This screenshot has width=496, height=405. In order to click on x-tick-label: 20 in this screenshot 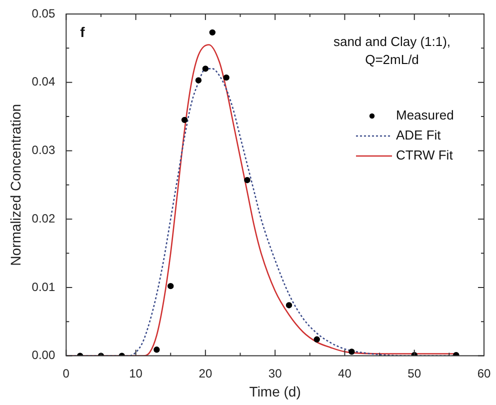, I will do `click(205, 373)`.